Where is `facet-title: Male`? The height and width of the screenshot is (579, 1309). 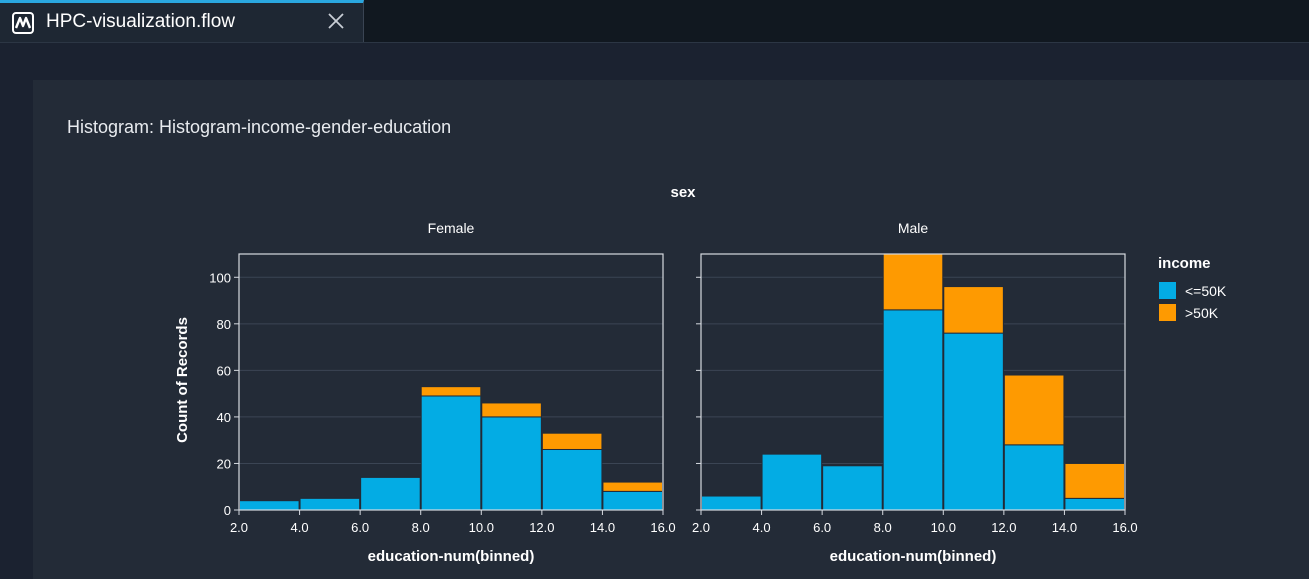
facet-title: Male is located at coordinates (913, 228).